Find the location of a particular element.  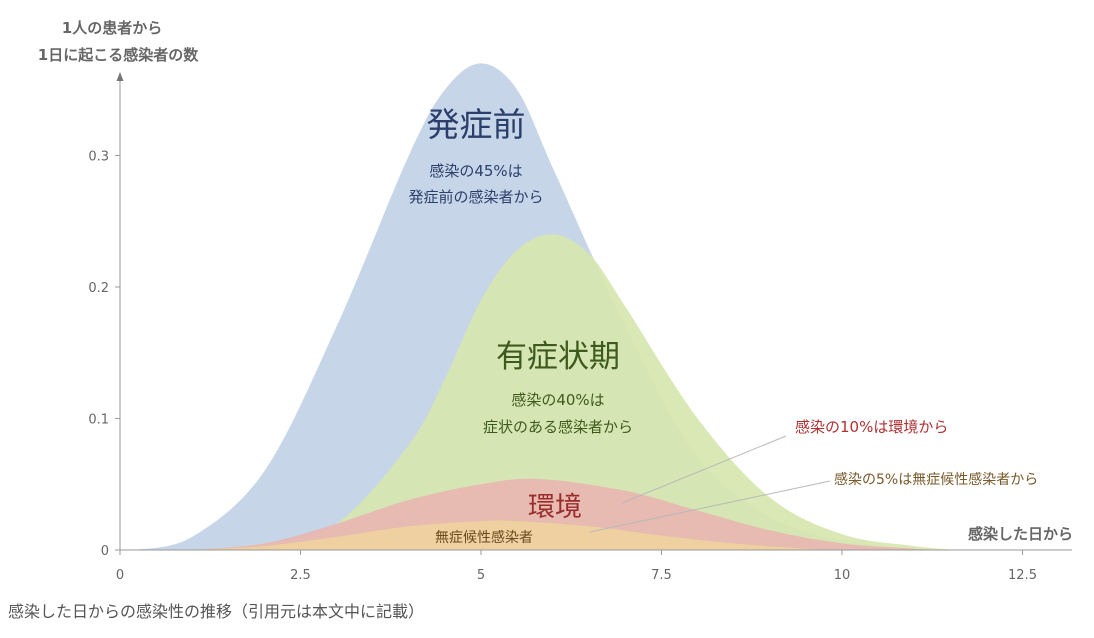

y-tick-label: 0 is located at coordinates (105, 551).